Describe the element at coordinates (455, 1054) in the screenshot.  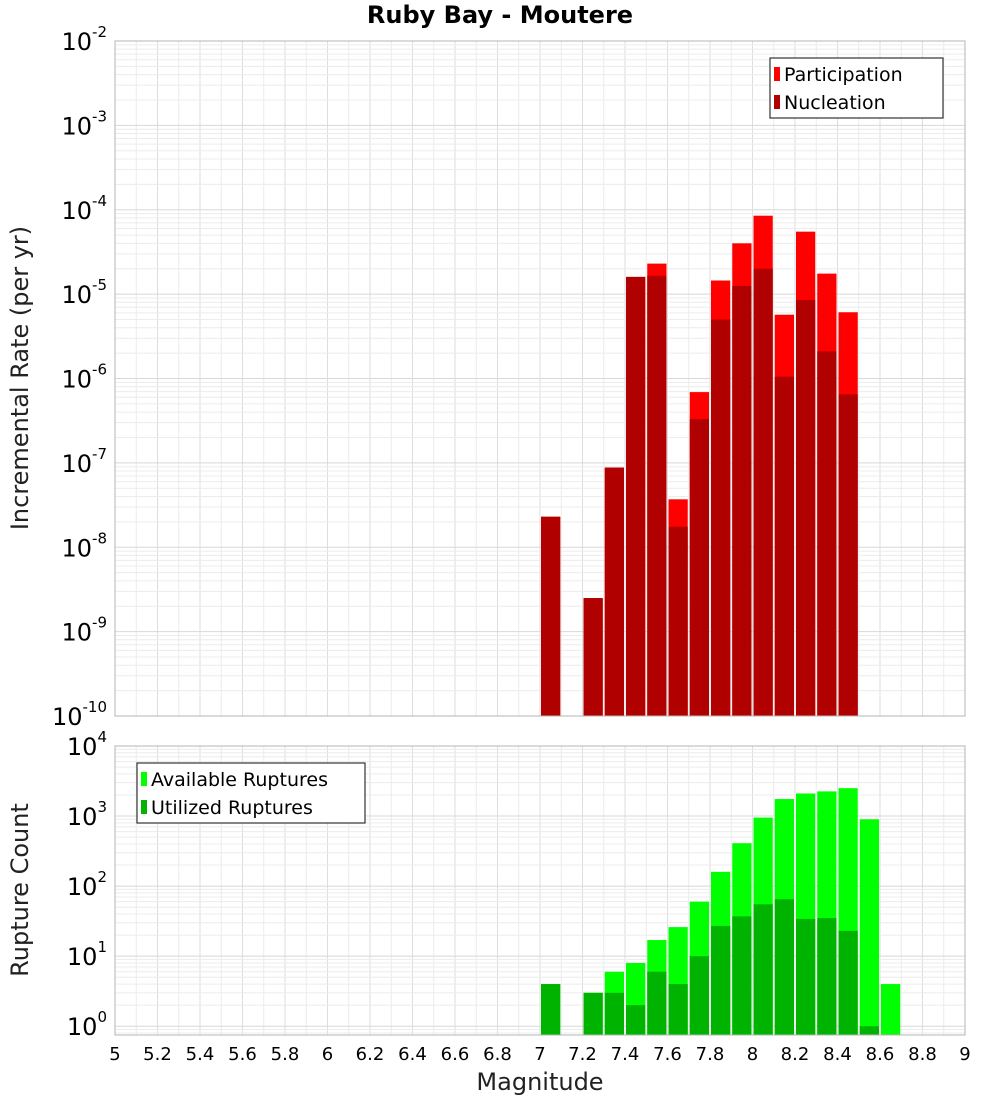
I see `x-tick-label: 6.6` at that location.